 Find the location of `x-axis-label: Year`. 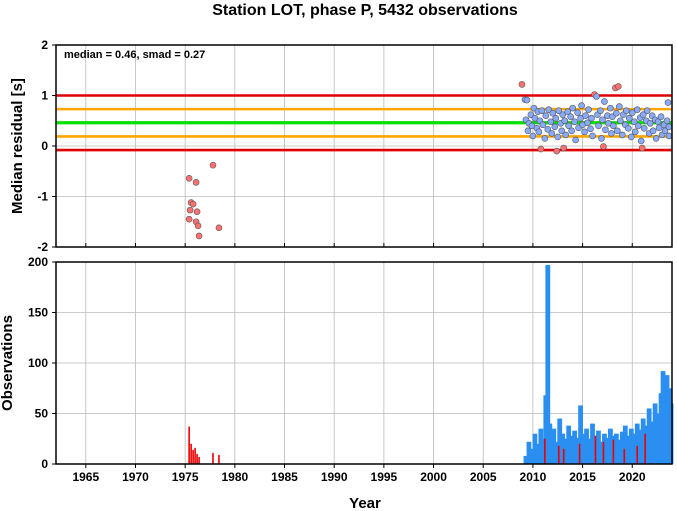

x-axis-label: Year is located at coordinates (365, 503).